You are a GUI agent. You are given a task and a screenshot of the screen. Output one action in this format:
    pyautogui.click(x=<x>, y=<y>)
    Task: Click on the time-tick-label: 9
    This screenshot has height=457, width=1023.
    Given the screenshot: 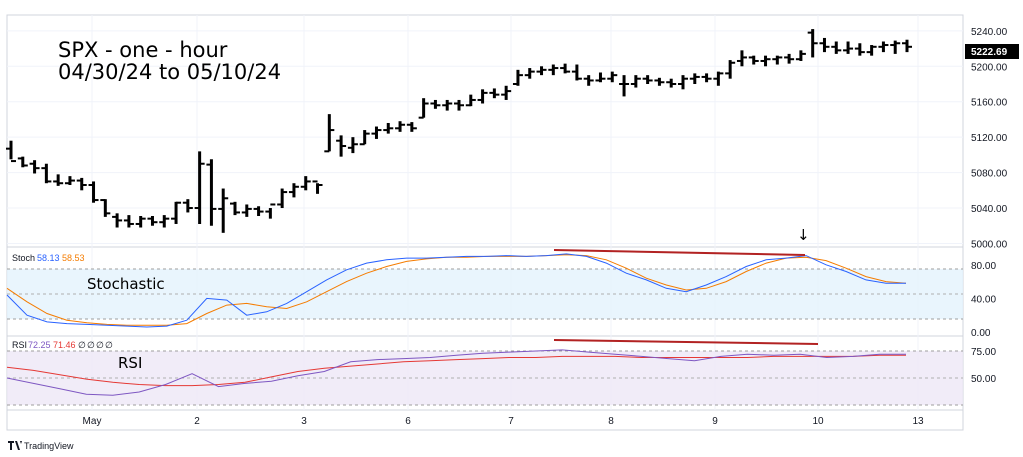 What is the action you would take?
    pyautogui.click(x=715, y=421)
    